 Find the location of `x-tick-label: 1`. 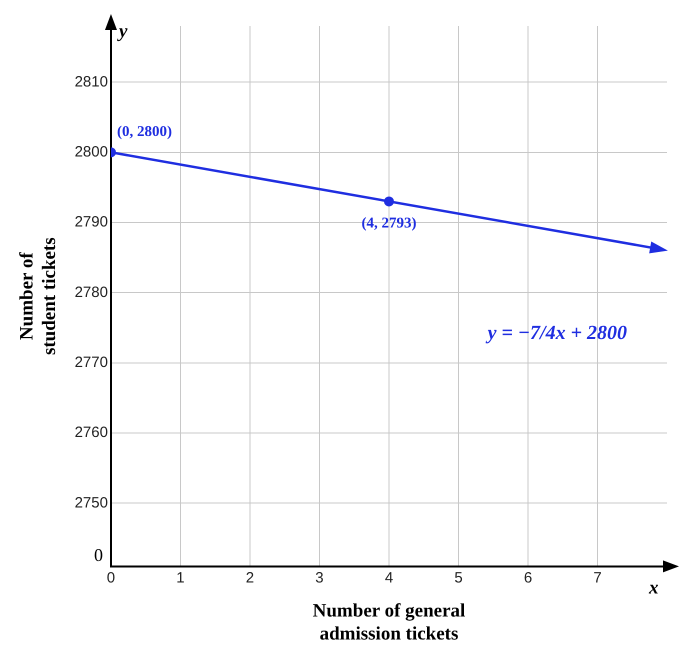

x-tick-label: 1 is located at coordinates (180, 578).